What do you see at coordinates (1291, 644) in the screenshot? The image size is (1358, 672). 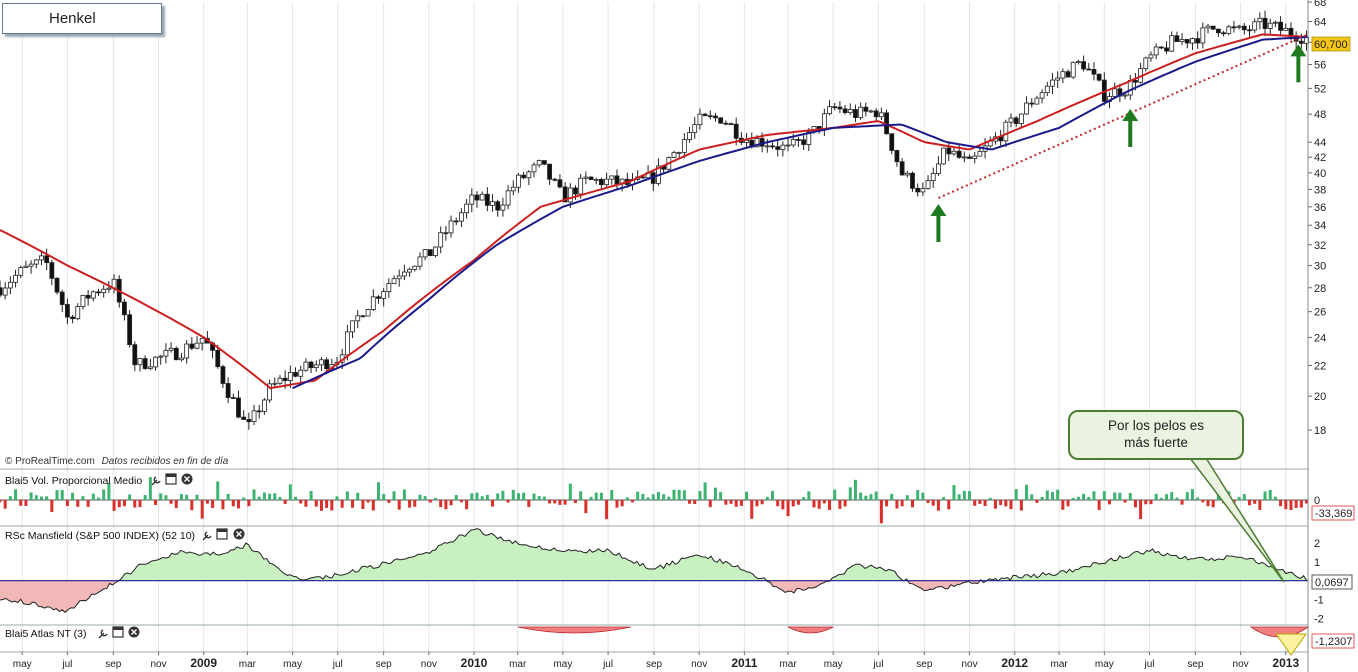 I see `resize-corner-icon` at bounding box center [1291, 644].